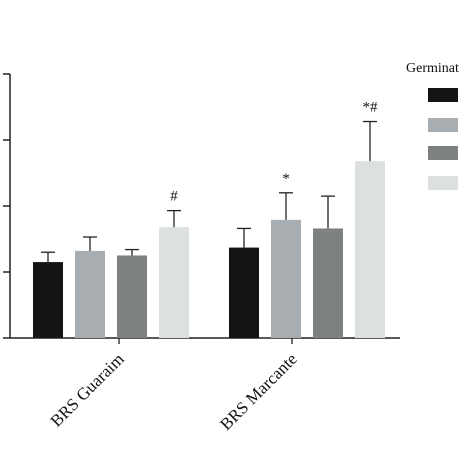  I want to click on legend-title: Germinat, so click(432, 68).